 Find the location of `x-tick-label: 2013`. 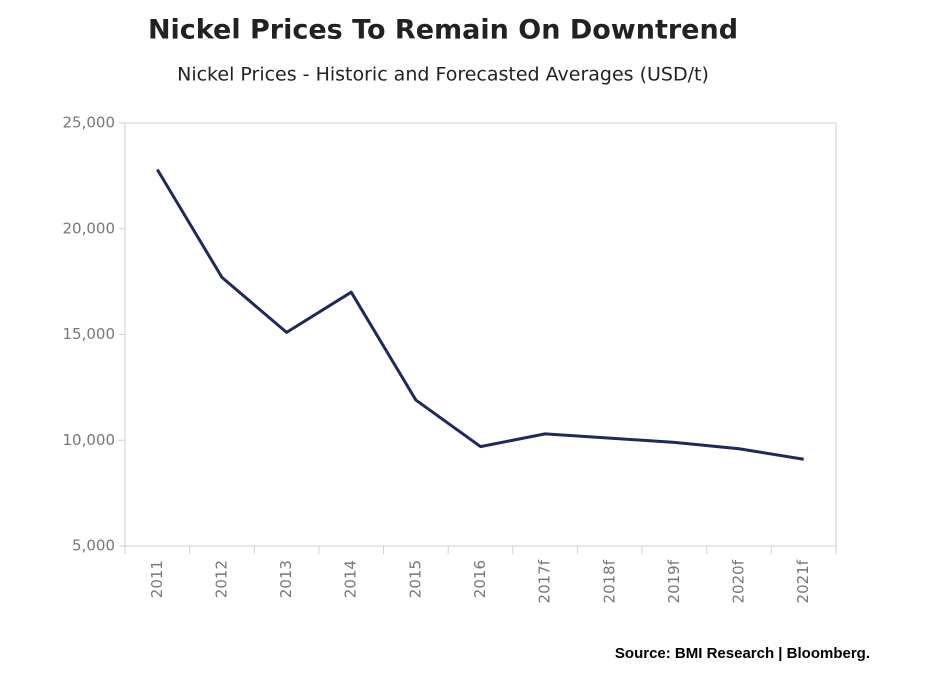

x-tick-label: 2013 is located at coordinates (286, 579).